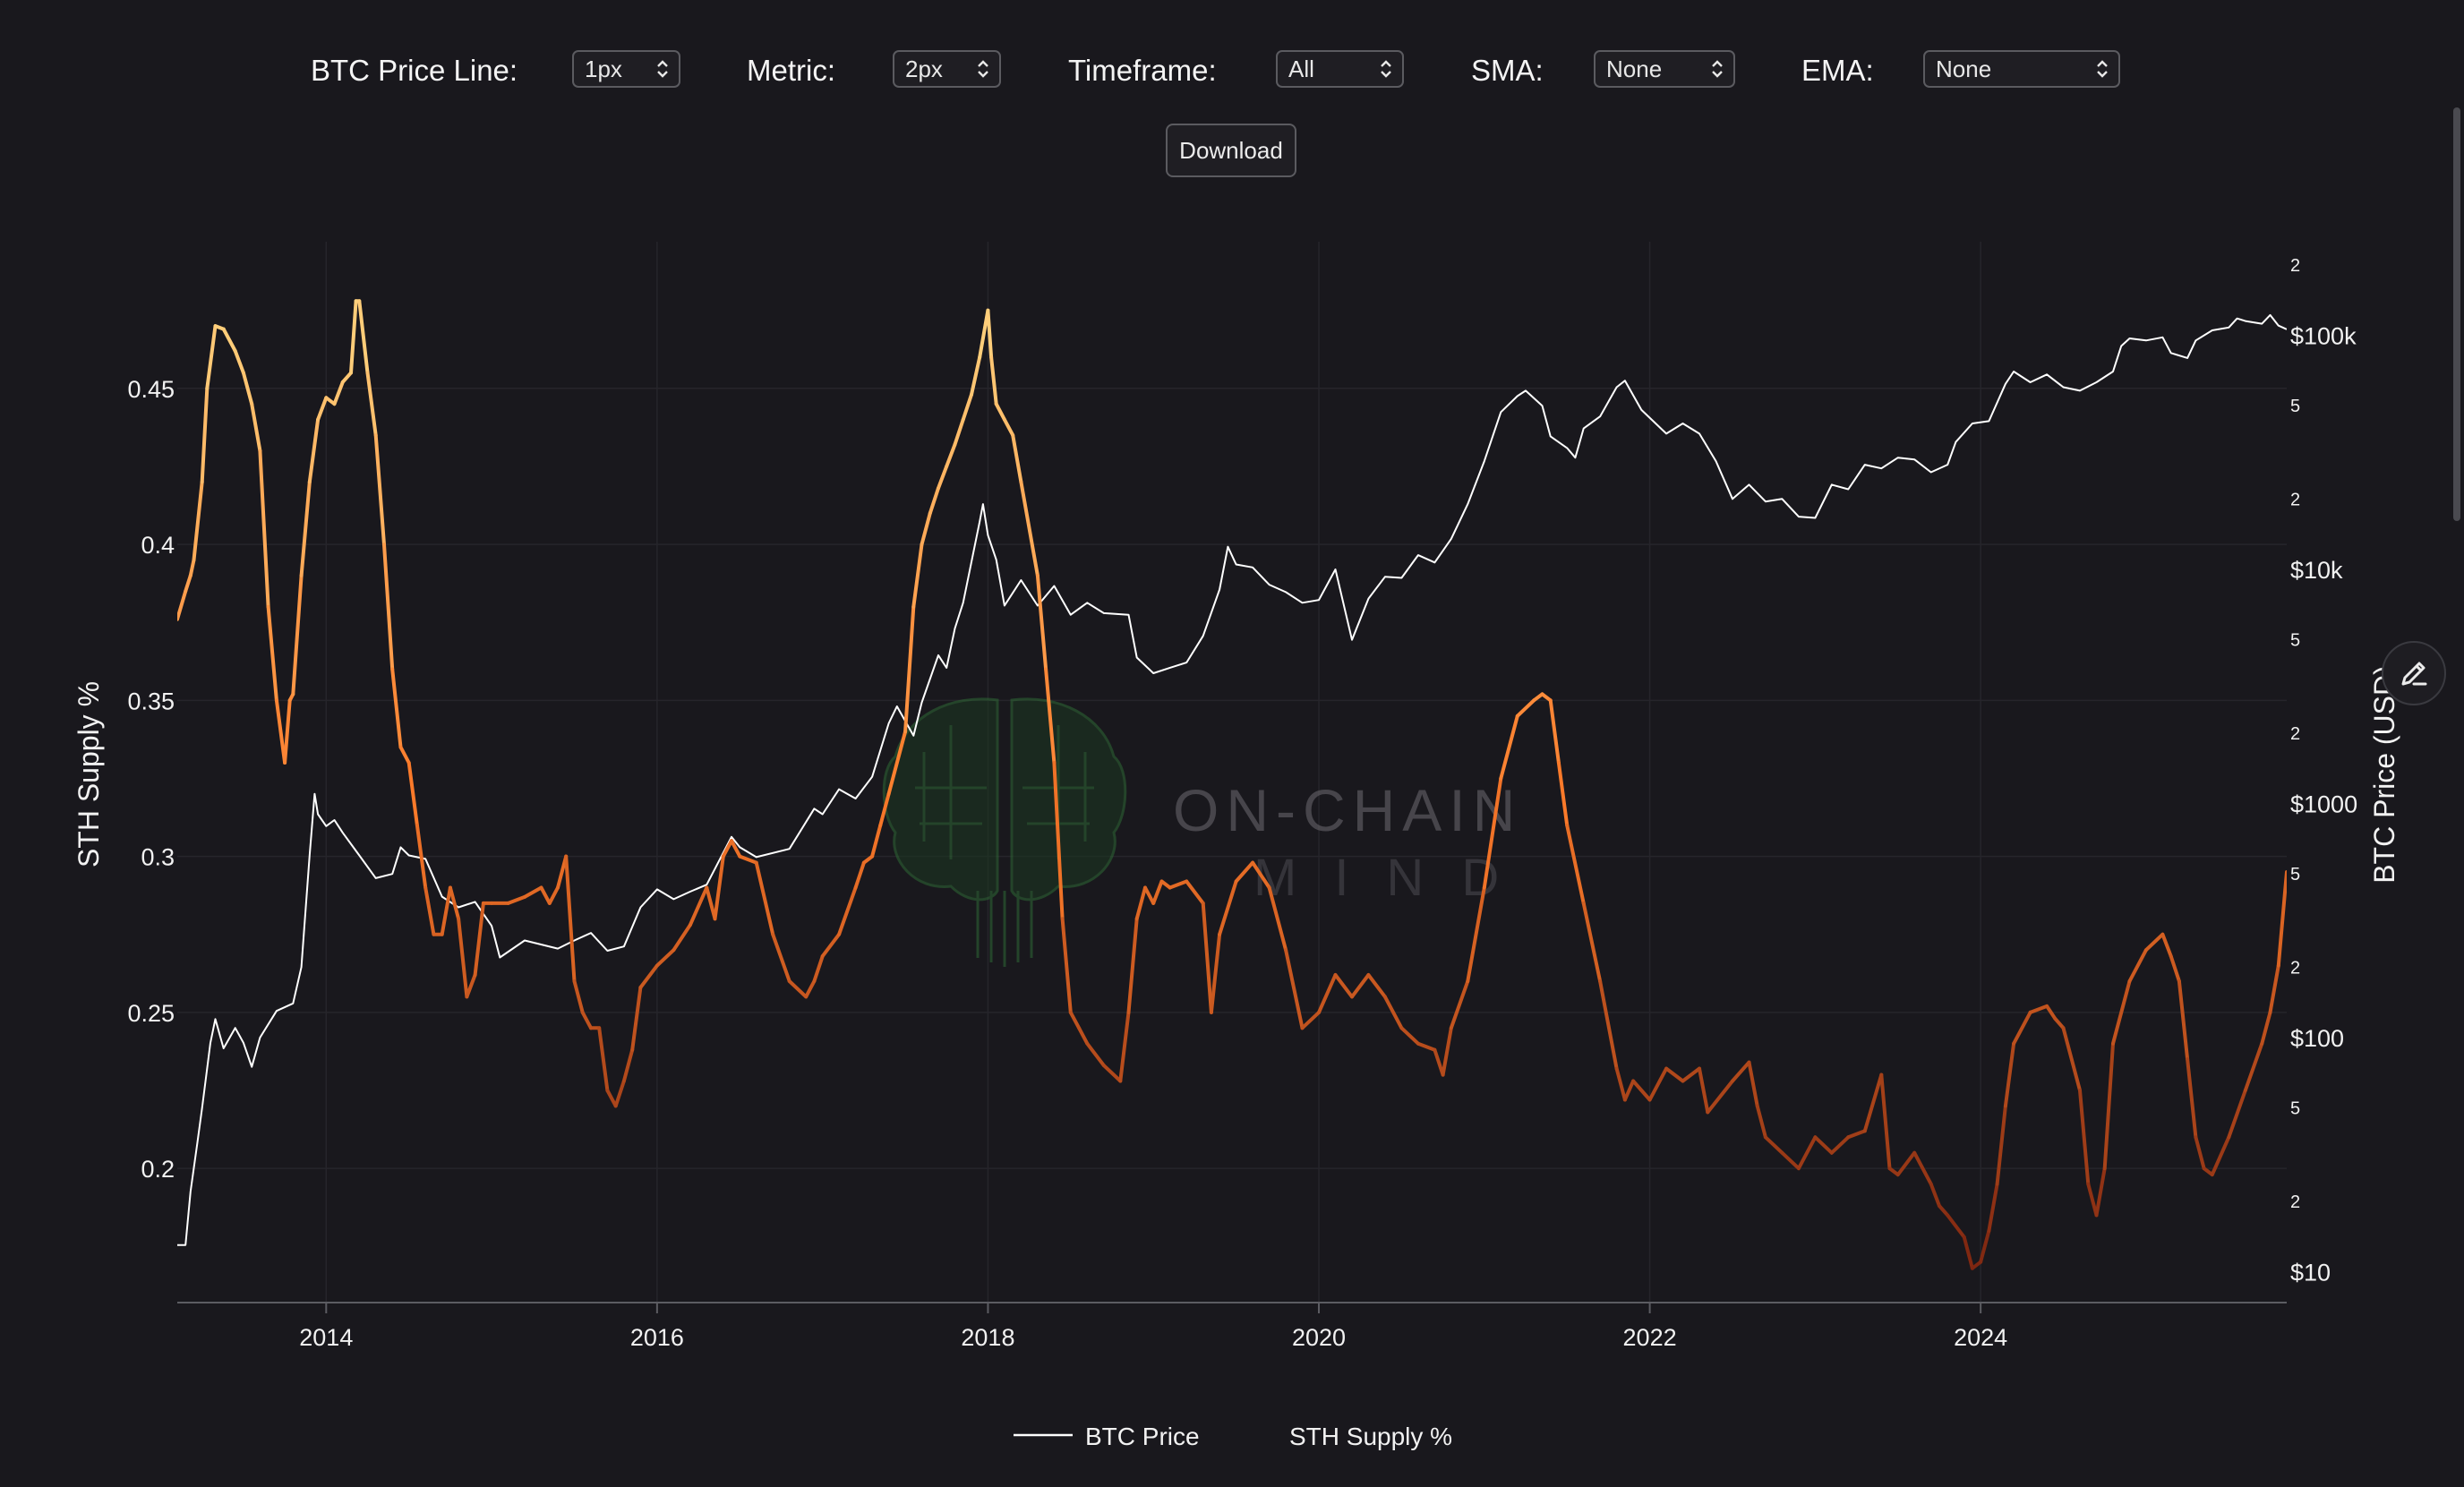  What do you see at coordinates (626, 69) in the screenshot?
I see `btc-price-line-select: 1px` at bounding box center [626, 69].